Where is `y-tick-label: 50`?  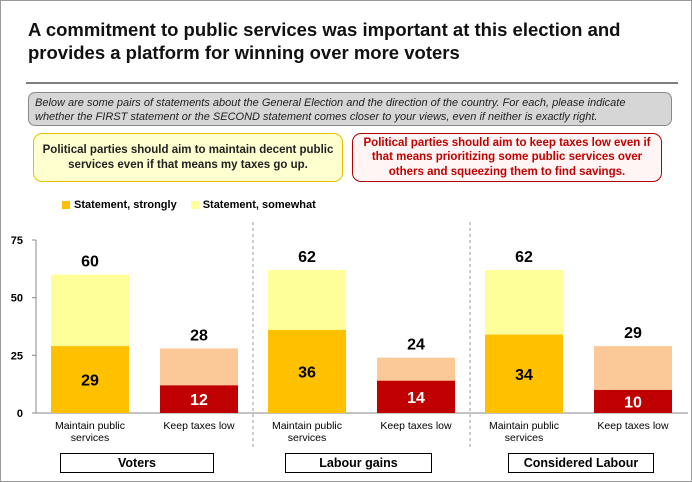
y-tick-label: 50 is located at coordinates (17, 299).